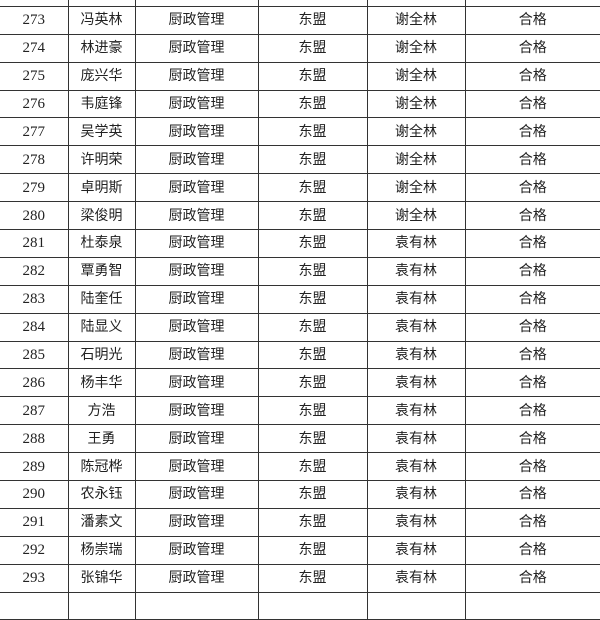 Image resolution: width=600 pixels, height=620 pixels. What do you see at coordinates (101, 467) in the screenshot?
I see `name-cell: 陈冠桦` at bounding box center [101, 467].